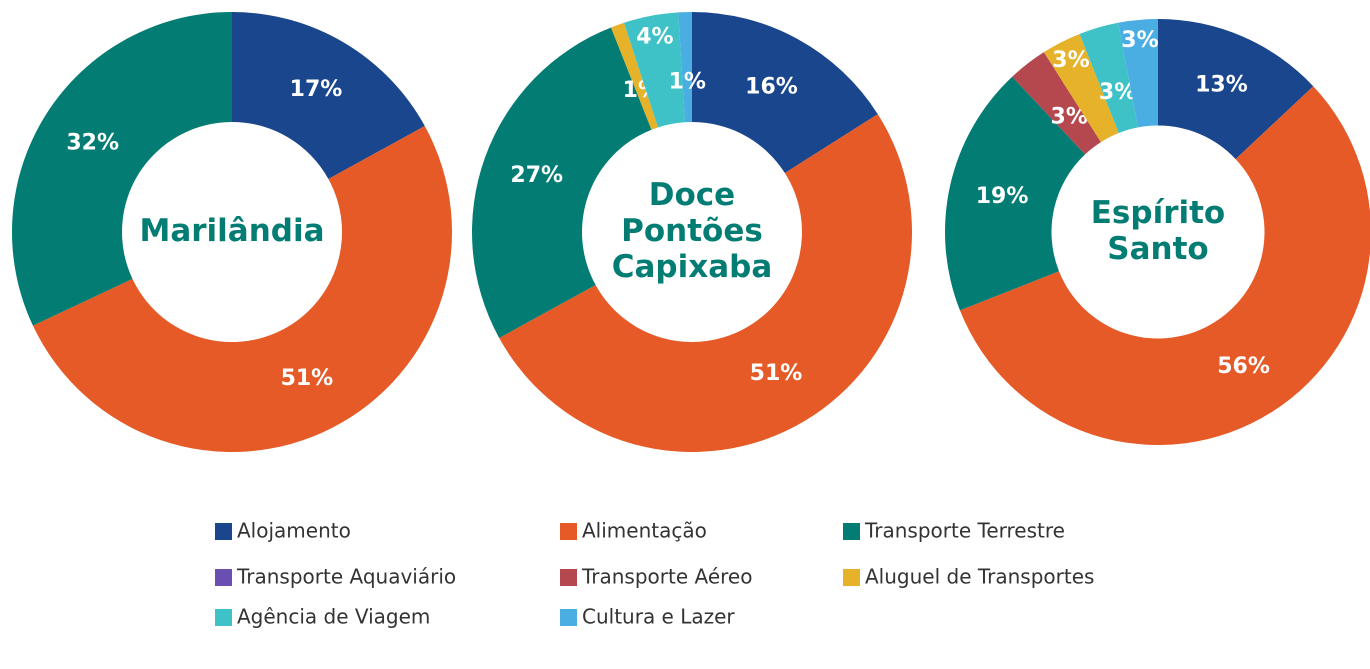 The height and width of the screenshot is (669, 1370). I want to click on legend-label: Transporte Aéreo, so click(666, 577).